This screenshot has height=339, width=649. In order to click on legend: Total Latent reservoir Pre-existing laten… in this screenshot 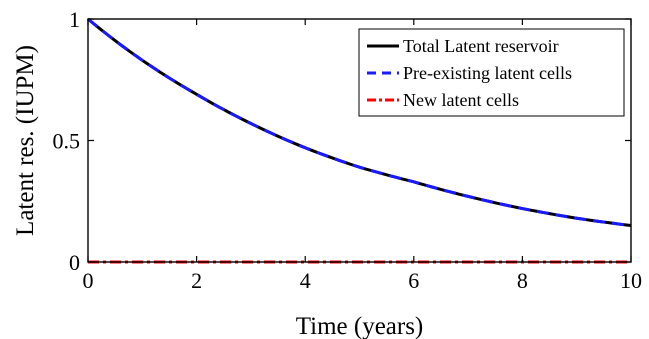, I will do `click(491, 72)`.